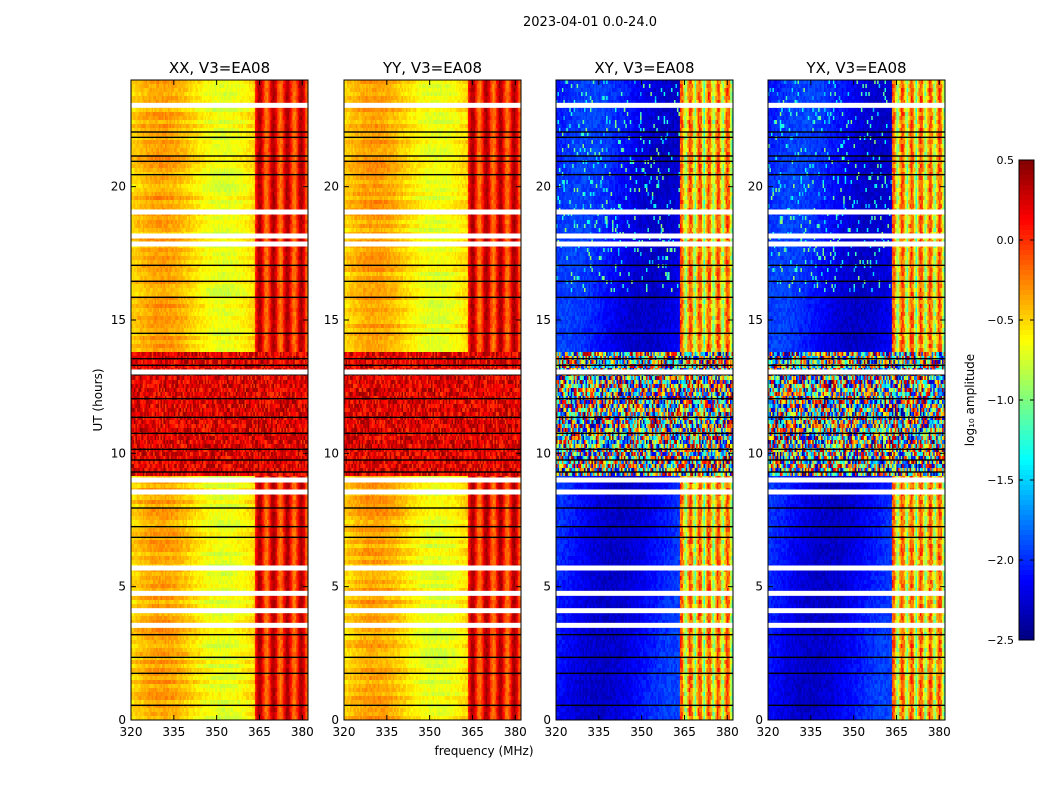 The width and height of the screenshot is (1050, 800). I want to click on y-axis-label: UT (hours), so click(98, 399).